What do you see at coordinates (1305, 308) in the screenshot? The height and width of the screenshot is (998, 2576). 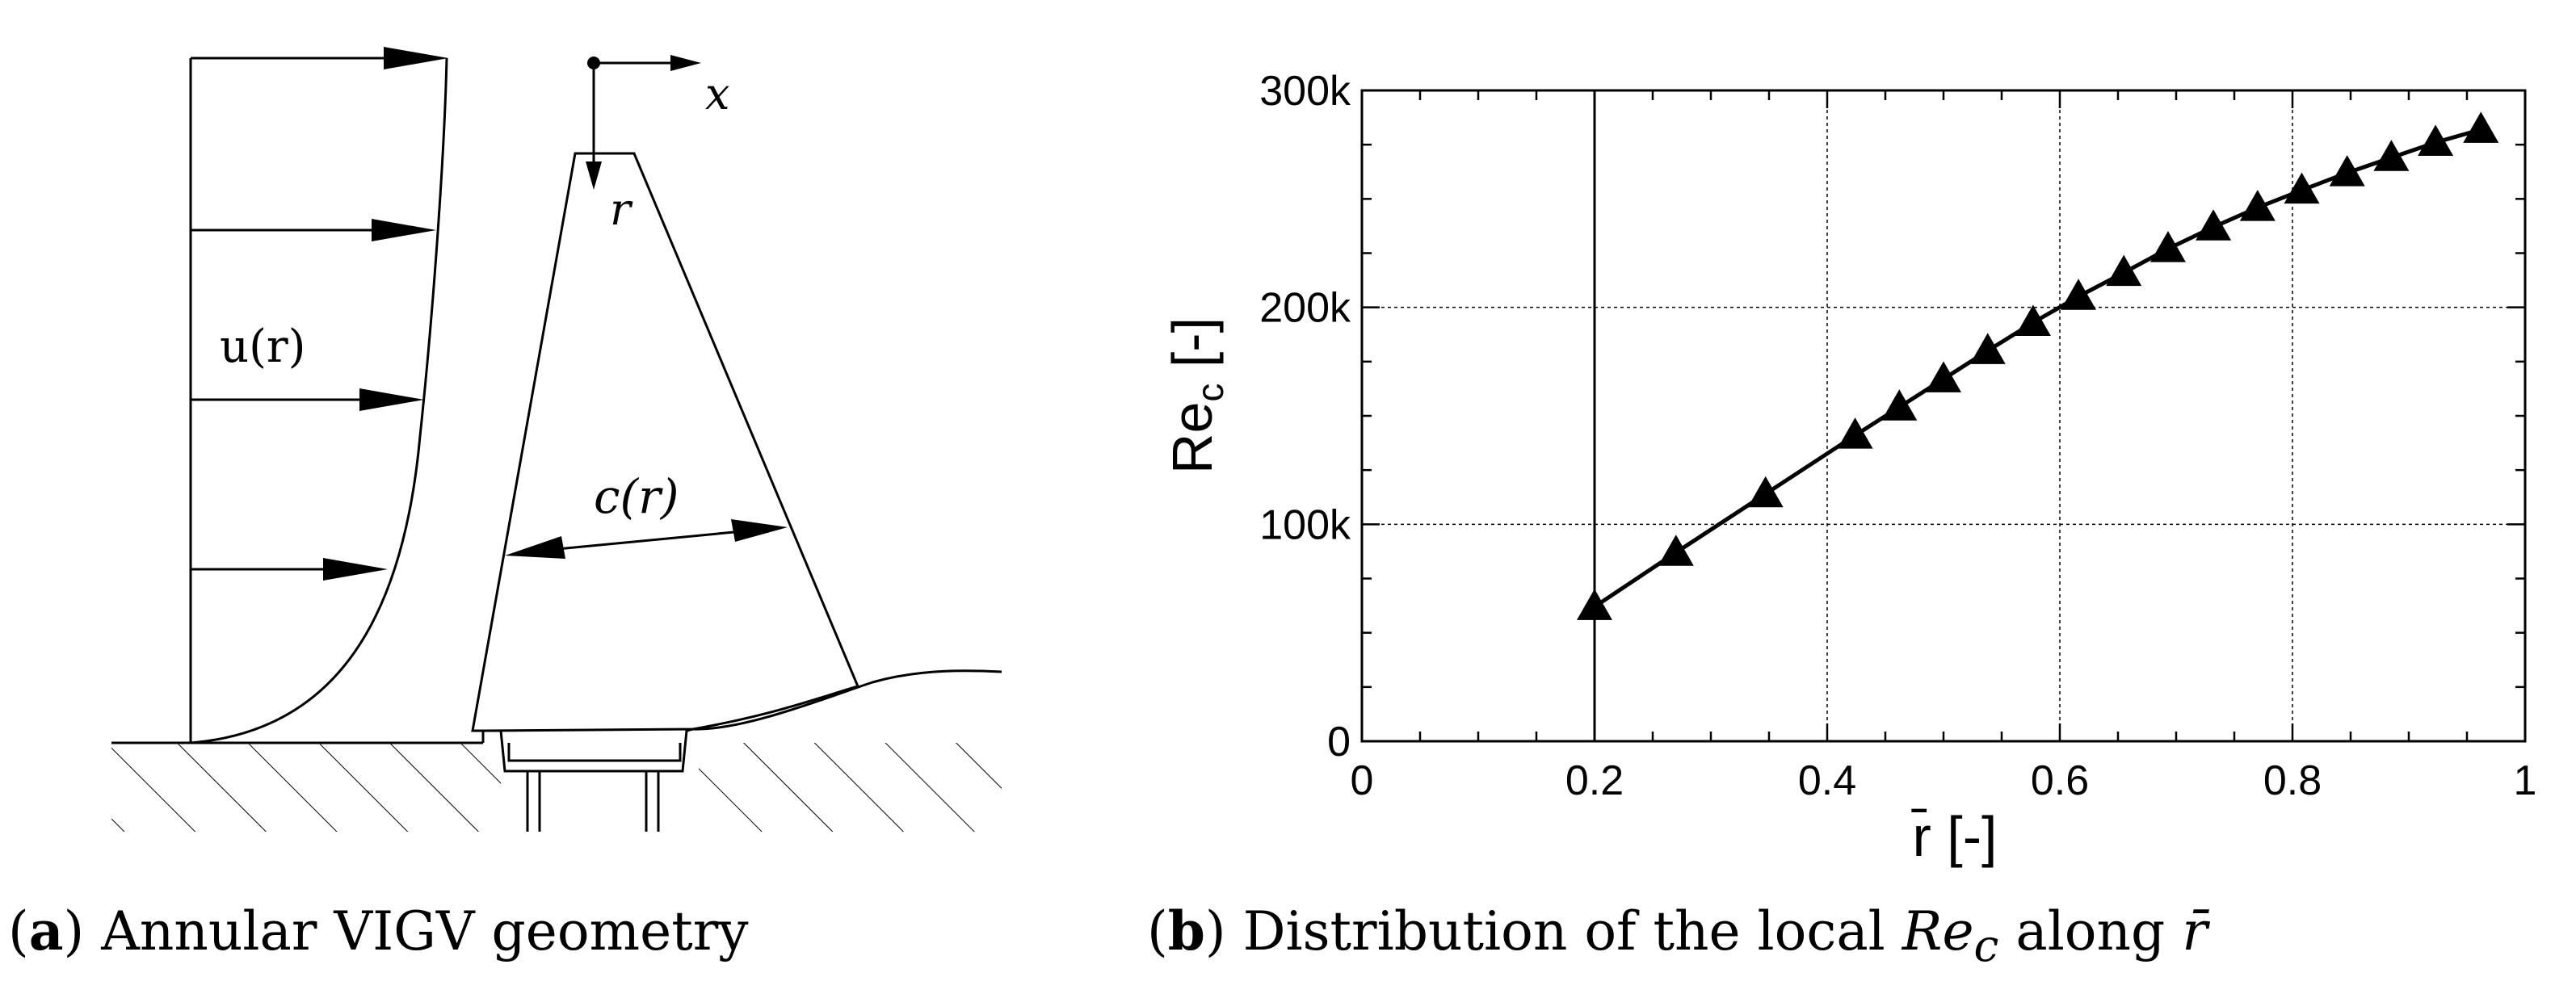 I see `y-tick-label: 200k` at bounding box center [1305, 308].